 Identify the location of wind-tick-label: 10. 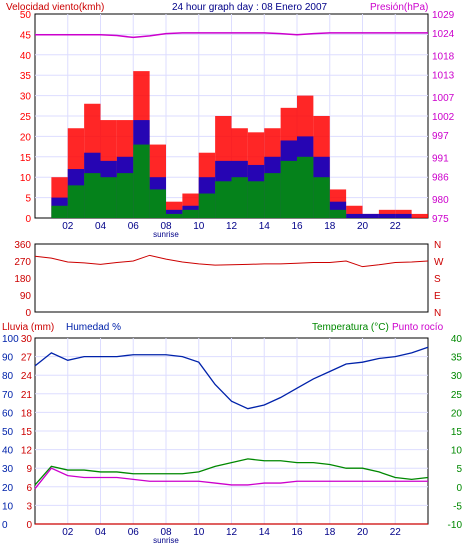
(26, 178).